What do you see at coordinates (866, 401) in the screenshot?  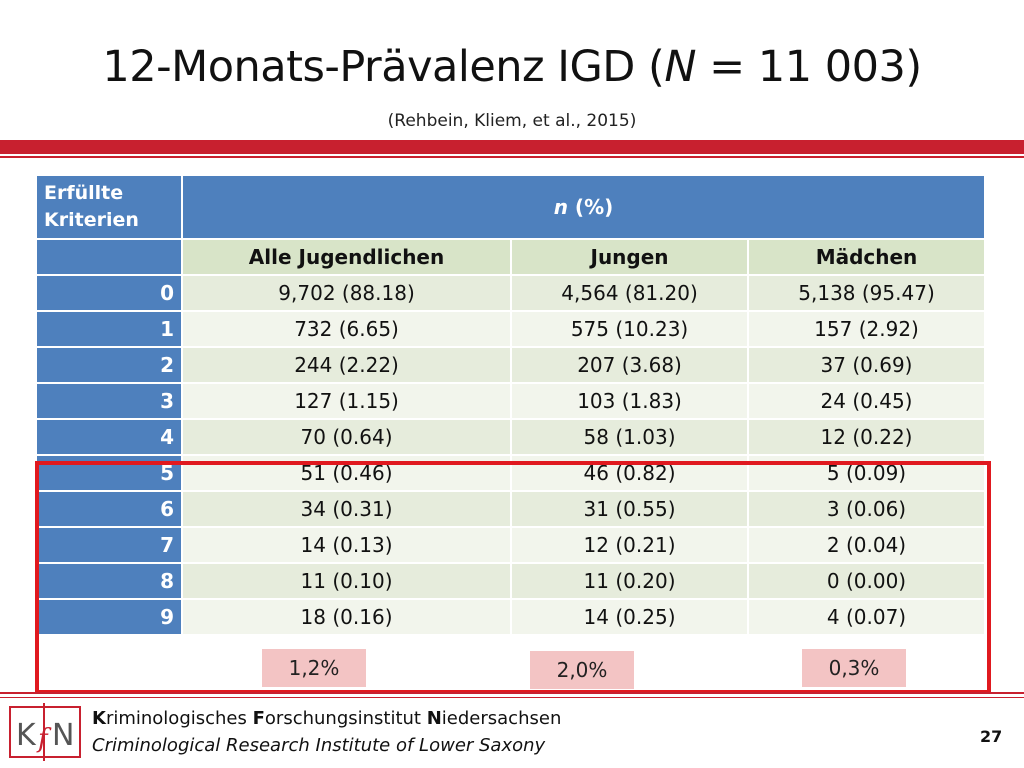 I see `cell-girls: 24 (0.45)` at bounding box center [866, 401].